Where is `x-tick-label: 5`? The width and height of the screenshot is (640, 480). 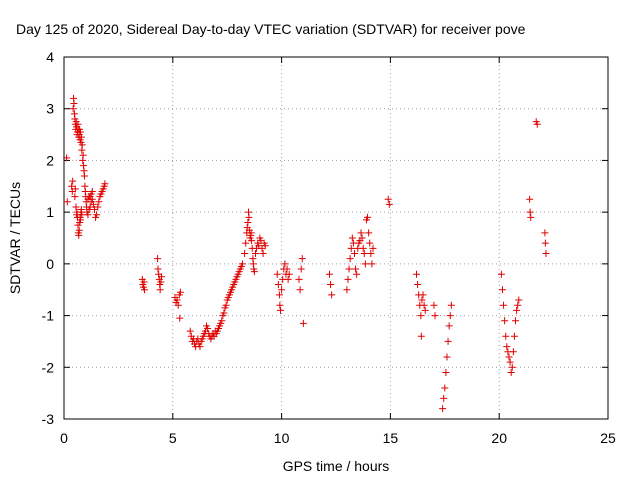 x-tick-label: 5 is located at coordinates (173, 438).